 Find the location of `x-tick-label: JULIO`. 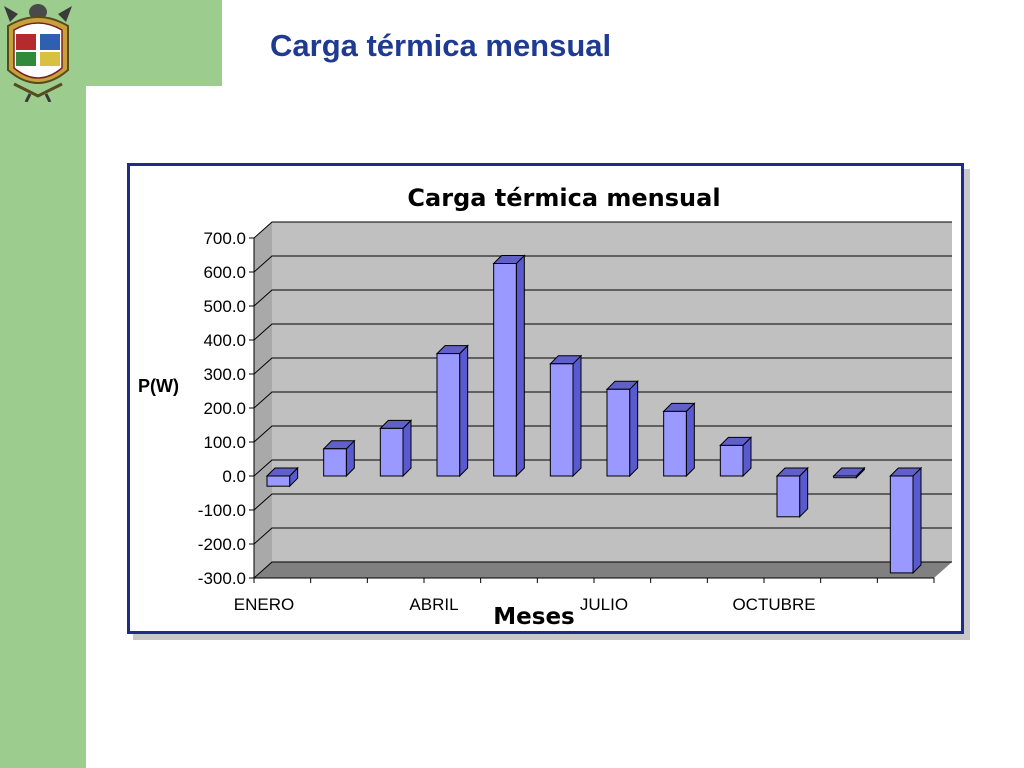

x-tick-label: JULIO is located at coordinates (604, 604).